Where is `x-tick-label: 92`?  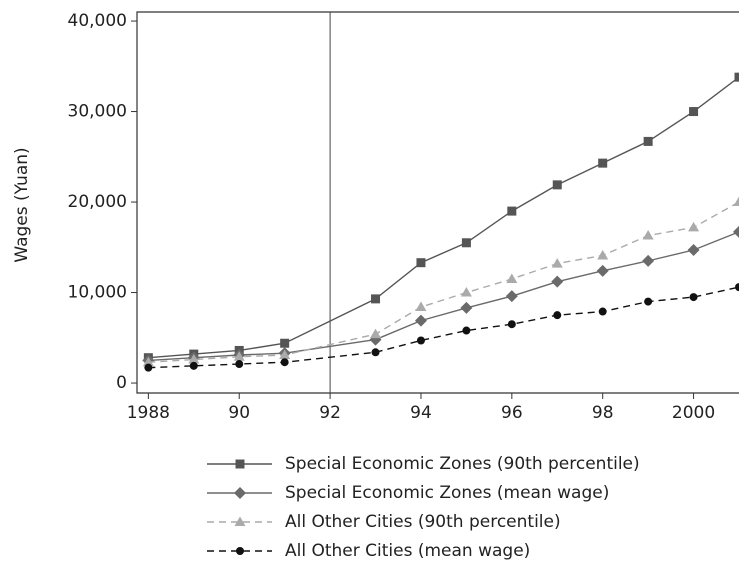
x-tick-label: 92 is located at coordinates (330, 413).